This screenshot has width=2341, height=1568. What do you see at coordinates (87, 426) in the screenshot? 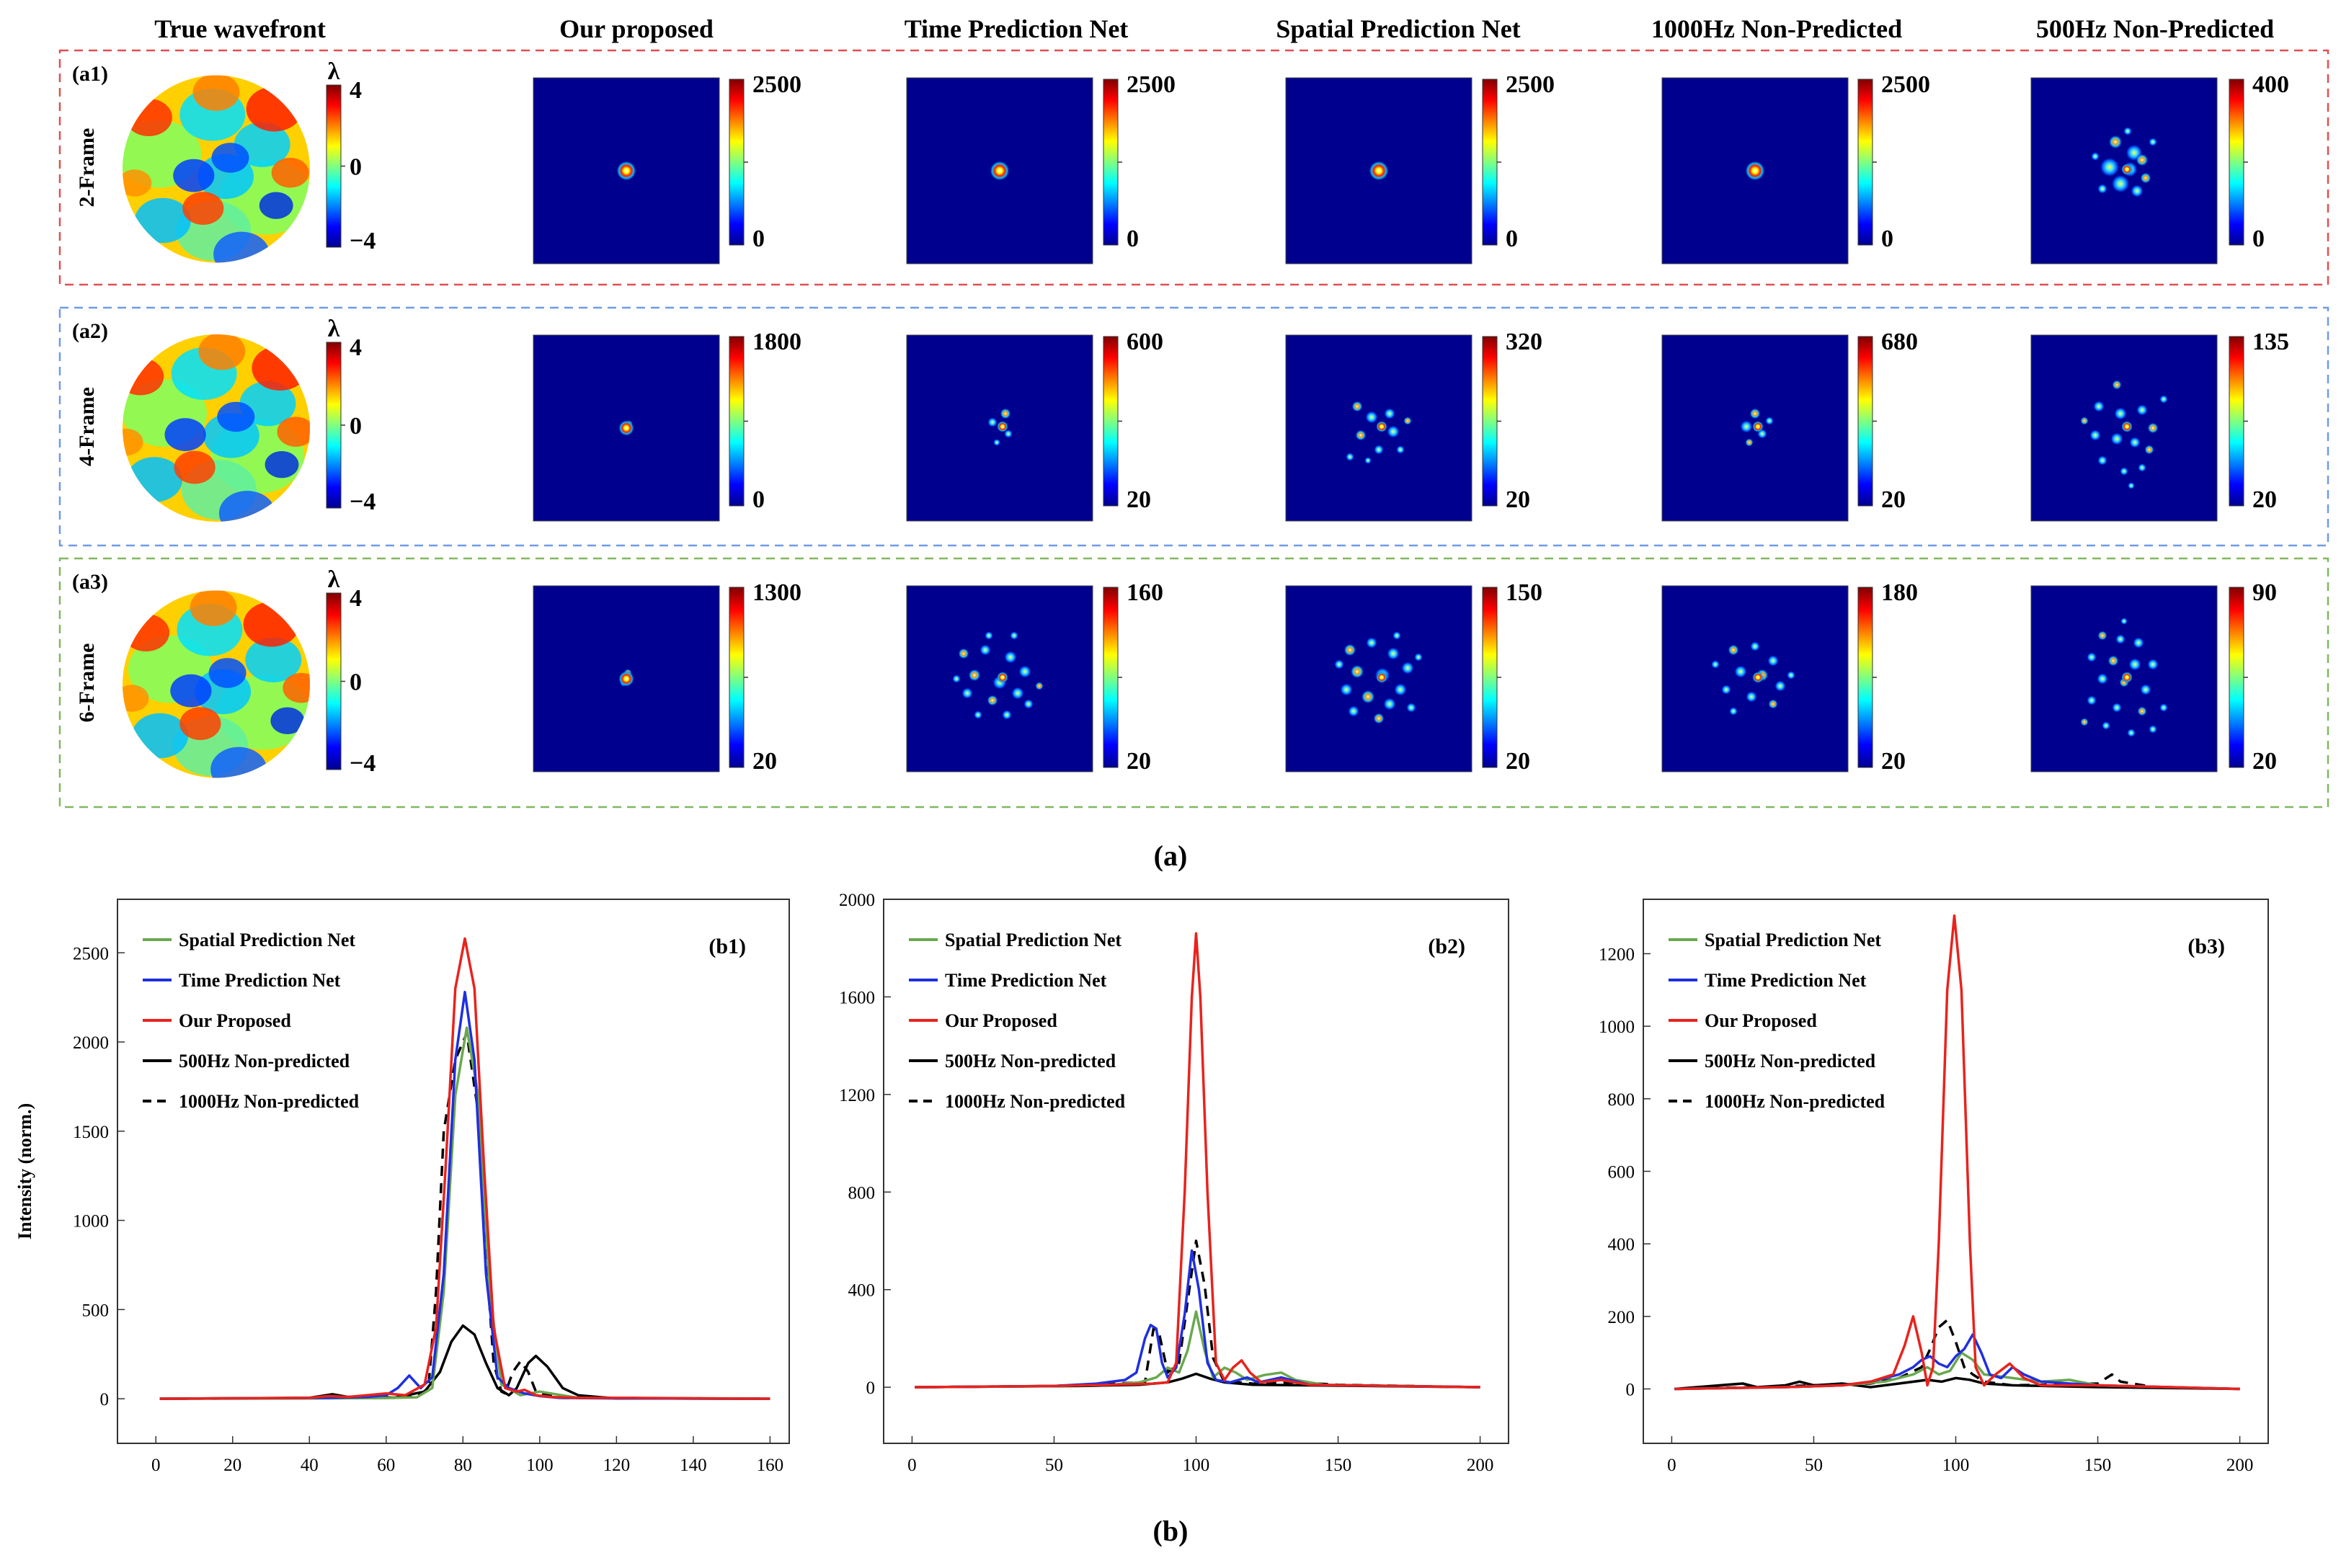
I see `row-frame-label: 4-Frame` at bounding box center [87, 426].